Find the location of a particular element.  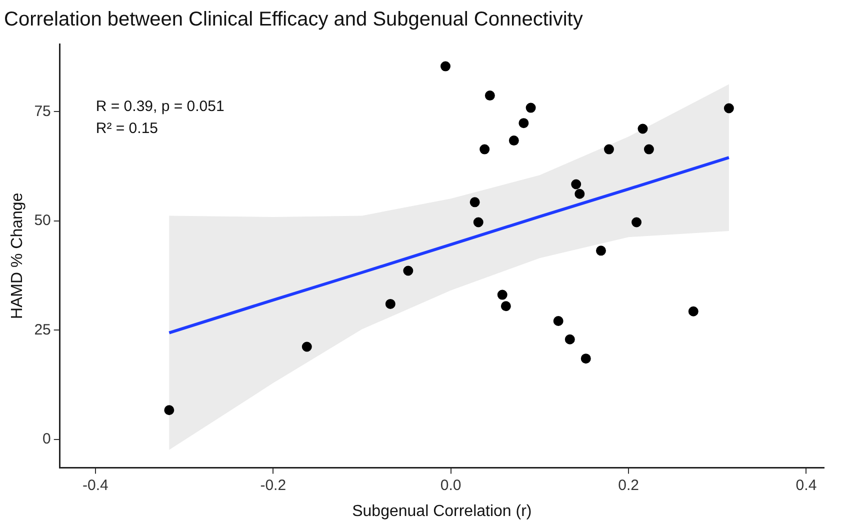

x-tick-label: -0.4 is located at coordinates (95, 485).